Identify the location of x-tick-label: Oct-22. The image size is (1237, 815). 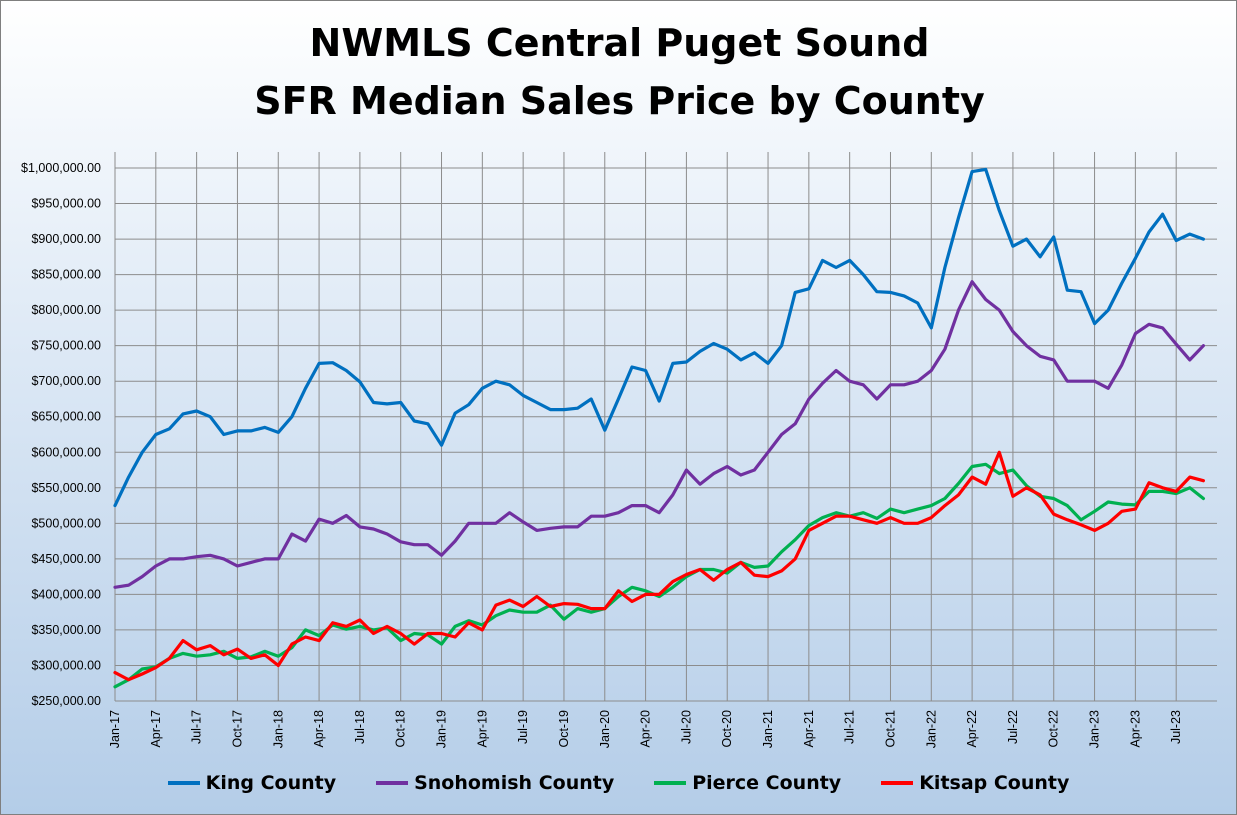
(1054, 729).